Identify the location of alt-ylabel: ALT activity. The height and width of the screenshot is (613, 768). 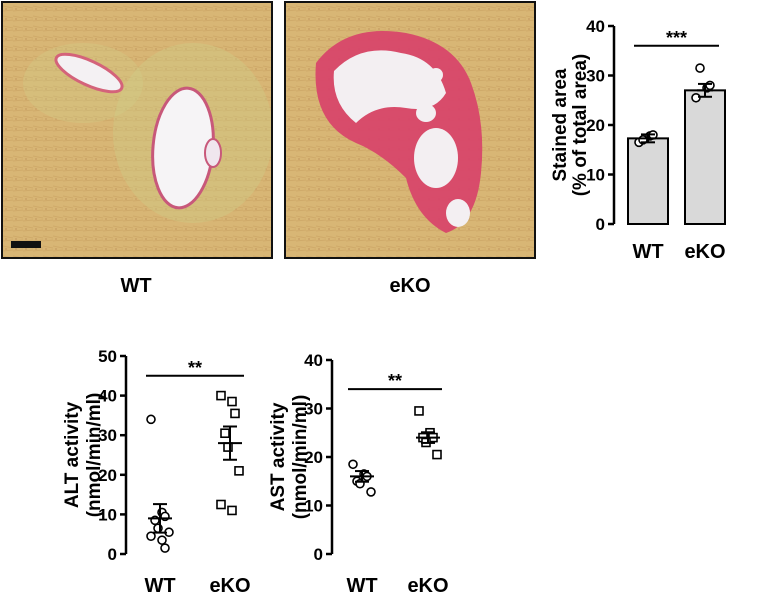
(72, 454).